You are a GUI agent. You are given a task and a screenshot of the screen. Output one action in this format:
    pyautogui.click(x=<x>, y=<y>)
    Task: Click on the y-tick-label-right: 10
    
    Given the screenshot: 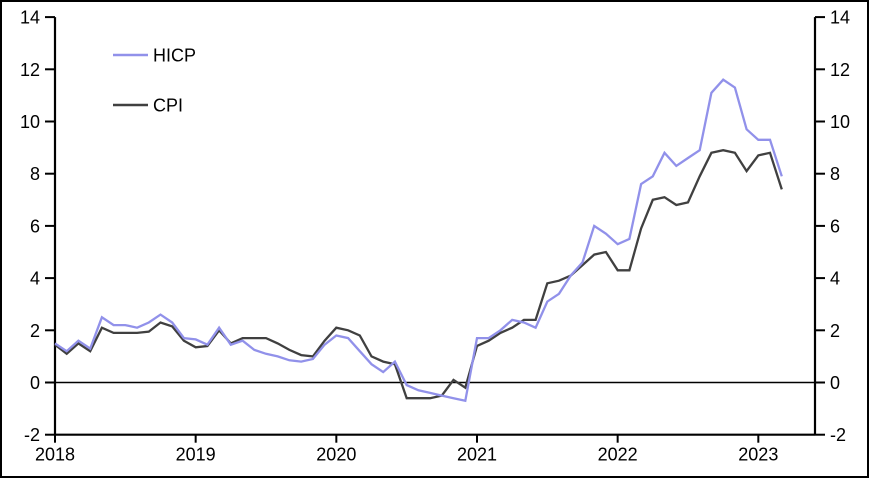 What is the action you would take?
    pyautogui.click(x=840, y=122)
    